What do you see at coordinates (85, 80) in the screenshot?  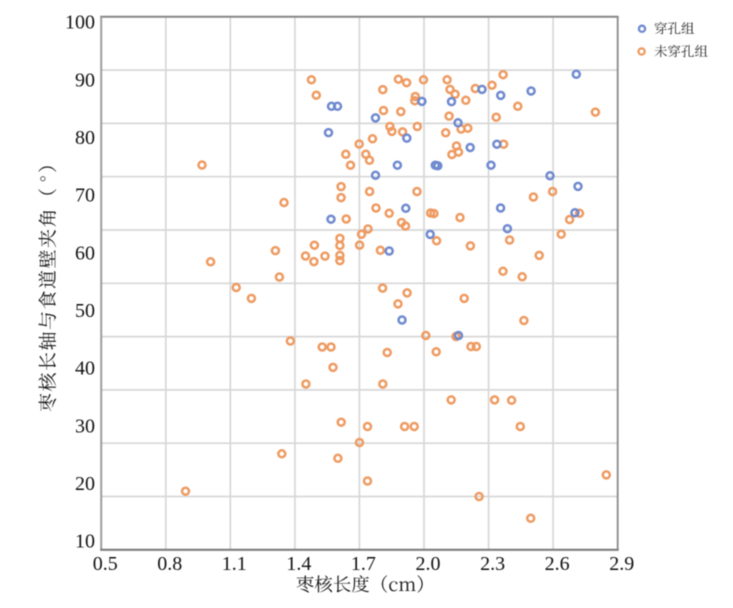 I see `svg-text: 90` at bounding box center [85, 80].